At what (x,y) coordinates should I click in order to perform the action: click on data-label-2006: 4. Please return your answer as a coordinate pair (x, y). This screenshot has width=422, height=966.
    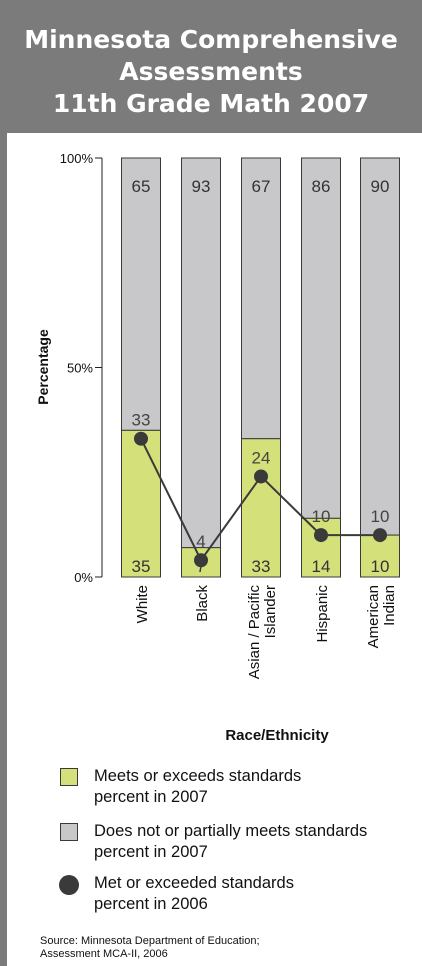
    Looking at the image, I should click on (200, 541).